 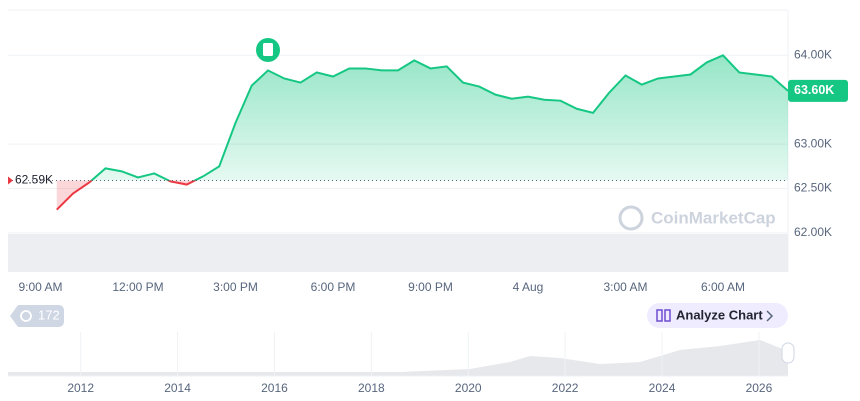 What do you see at coordinates (723, 287) in the screenshot?
I see `x-tick-label: 6:00 AM` at bounding box center [723, 287].